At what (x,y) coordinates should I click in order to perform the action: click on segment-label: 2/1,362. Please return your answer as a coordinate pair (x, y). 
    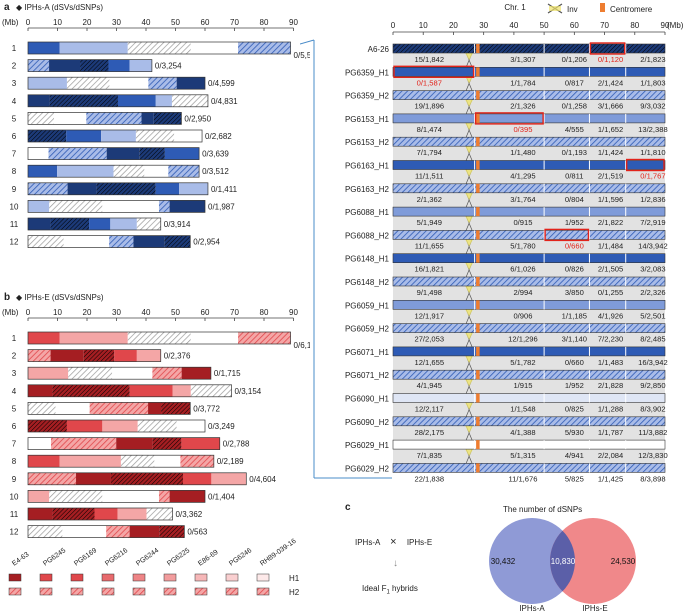
    Looking at the image, I should click on (429, 199).